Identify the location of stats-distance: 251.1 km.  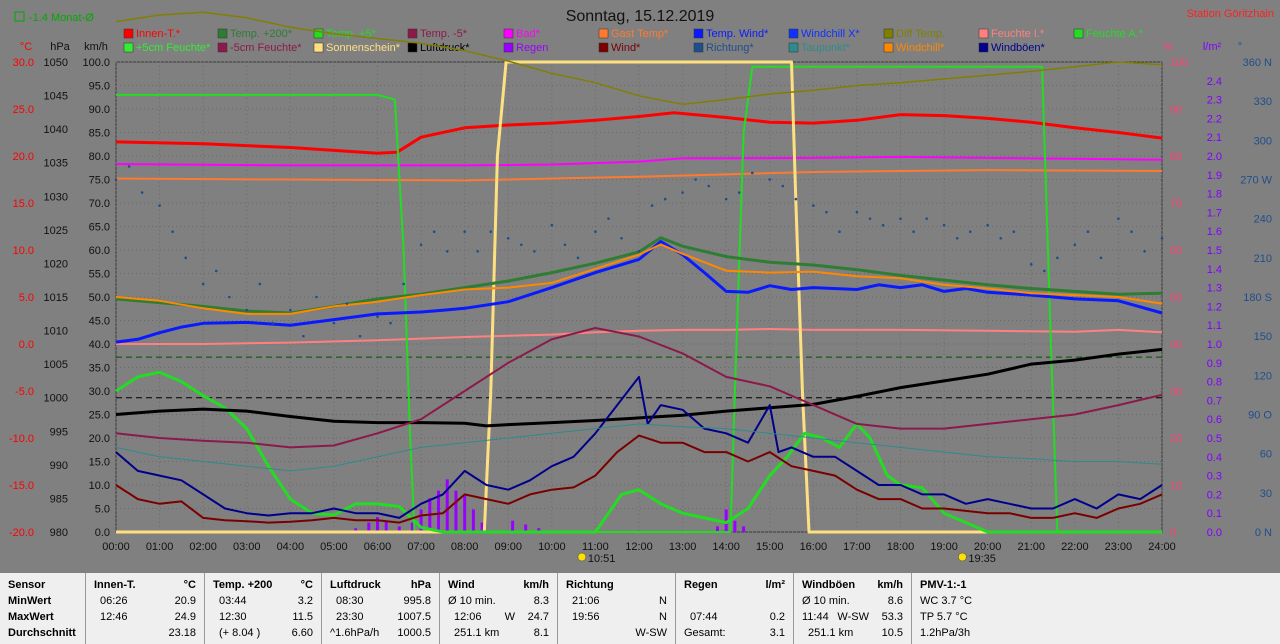
(831, 633).